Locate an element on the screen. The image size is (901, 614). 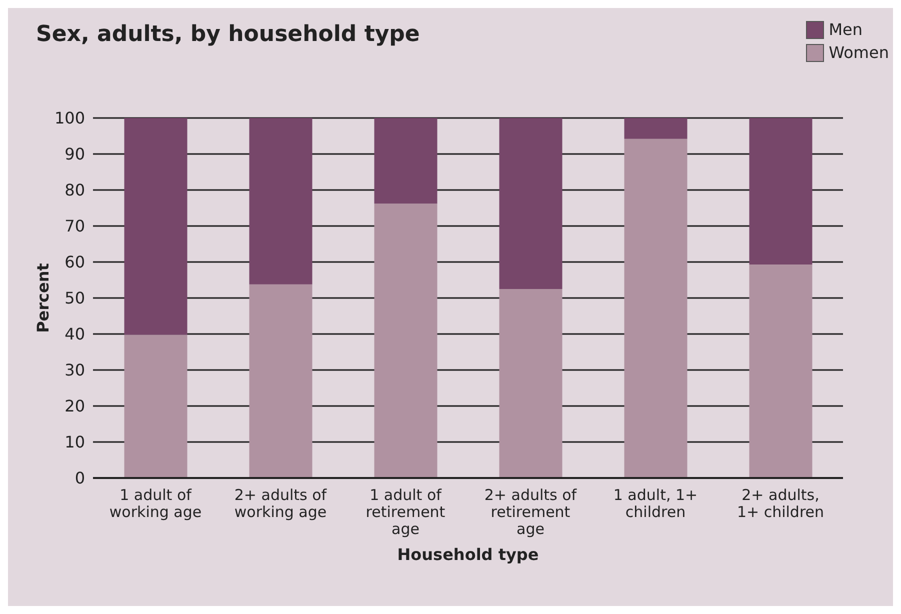
x-axis-title: Household type is located at coordinates (468, 554).